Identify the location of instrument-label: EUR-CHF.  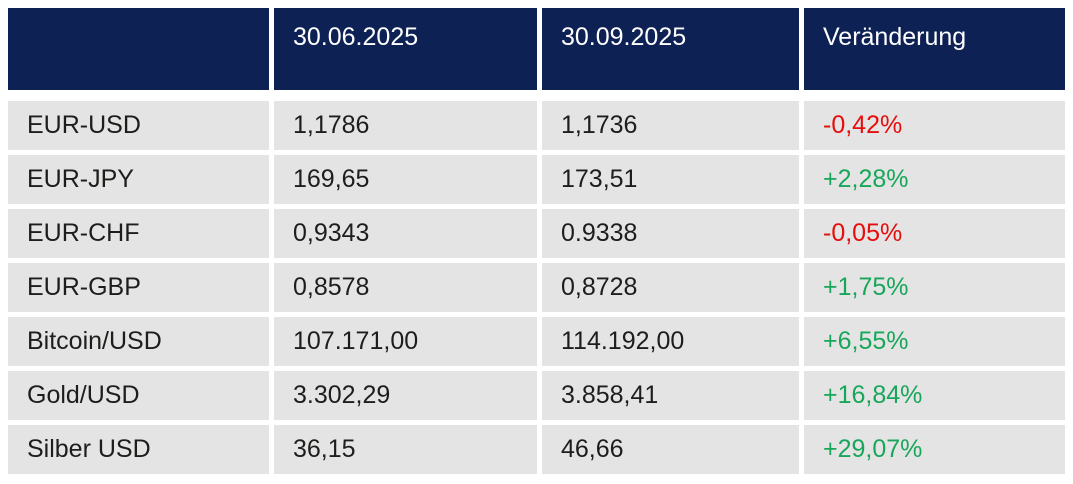
(138, 233).